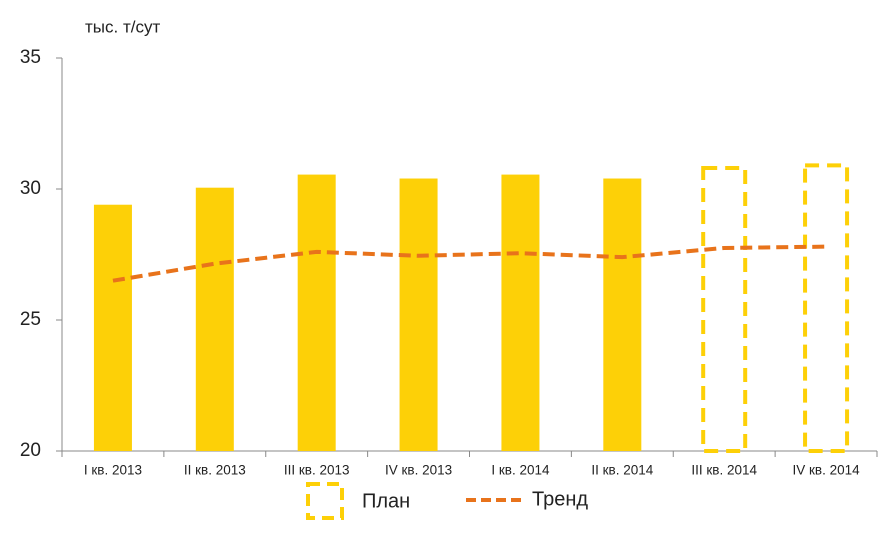 The image size is (893, 549). Describe the element at coordinates (827, 470) in the screenshot. I see `x-tick-label: IV кв. 2014` at that location.